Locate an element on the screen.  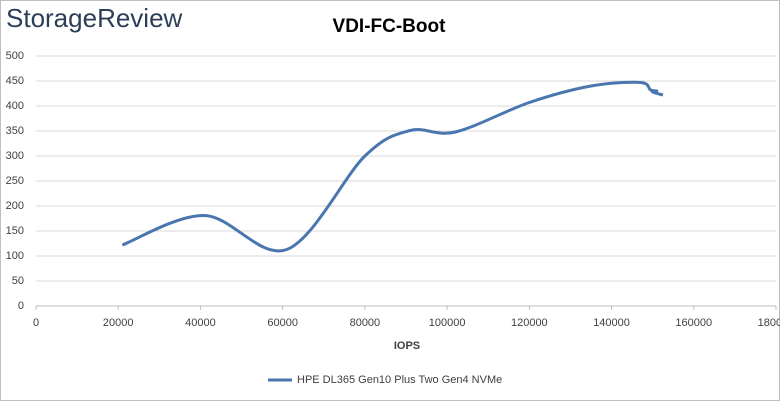
x-tick-label: 160000 is located at coordinates (693, 323).